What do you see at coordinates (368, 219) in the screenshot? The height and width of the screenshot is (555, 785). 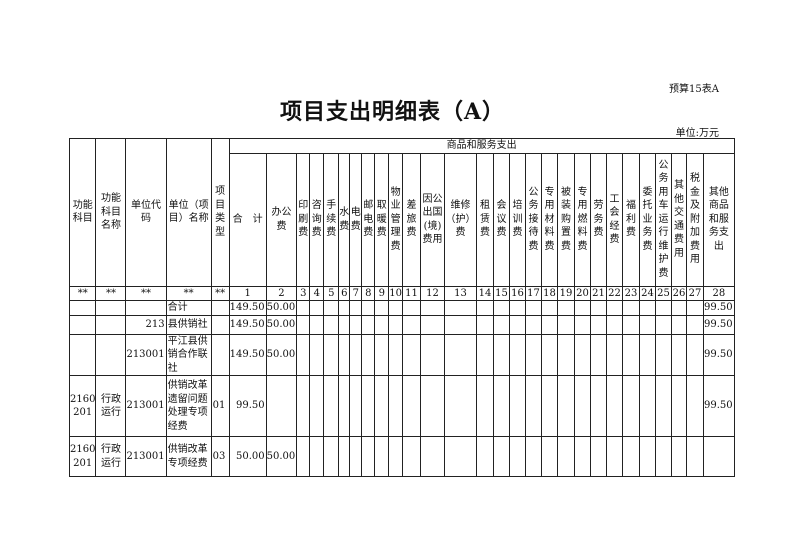 I see `column-header: 邮 电 费` at bounding box center [368, 219].